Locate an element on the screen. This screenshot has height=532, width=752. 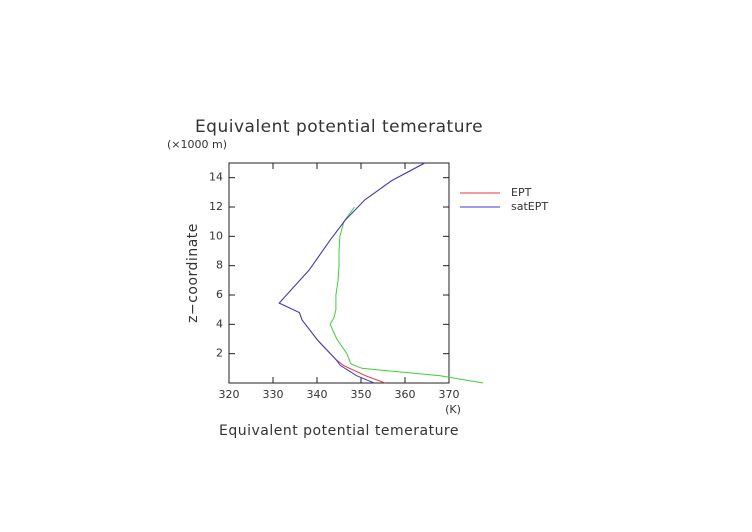
y-tick-label: 2 is located at coordinates (219, 353).